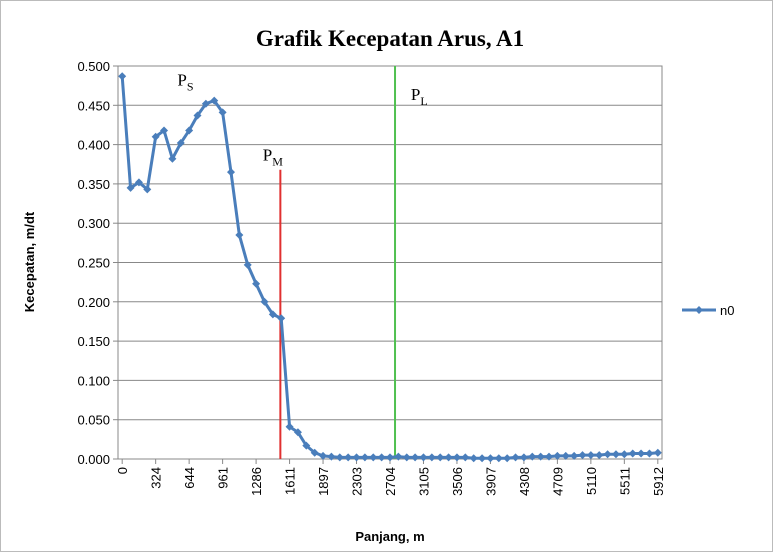 Image resolution: width=773 pixels, height=552 pixels. I want to click on annotation-sub: S, so click(190, 87).